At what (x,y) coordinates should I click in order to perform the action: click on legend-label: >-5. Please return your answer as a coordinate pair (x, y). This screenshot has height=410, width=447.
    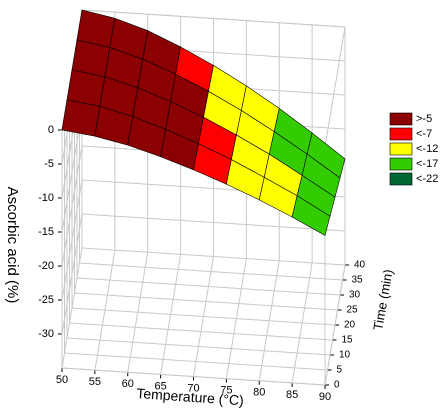
    Looking at the image, I should click on (424, 119).